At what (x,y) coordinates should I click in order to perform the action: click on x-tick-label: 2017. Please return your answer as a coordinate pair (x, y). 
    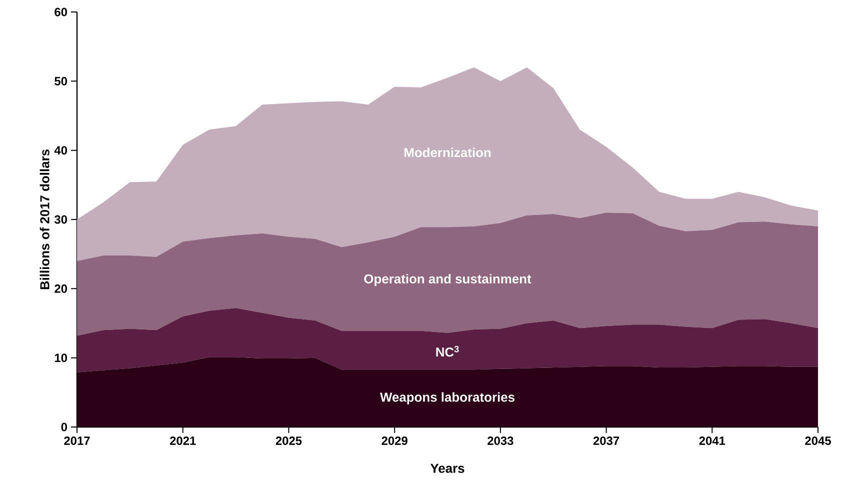
    Looking at the image, I should click on (77, 440).